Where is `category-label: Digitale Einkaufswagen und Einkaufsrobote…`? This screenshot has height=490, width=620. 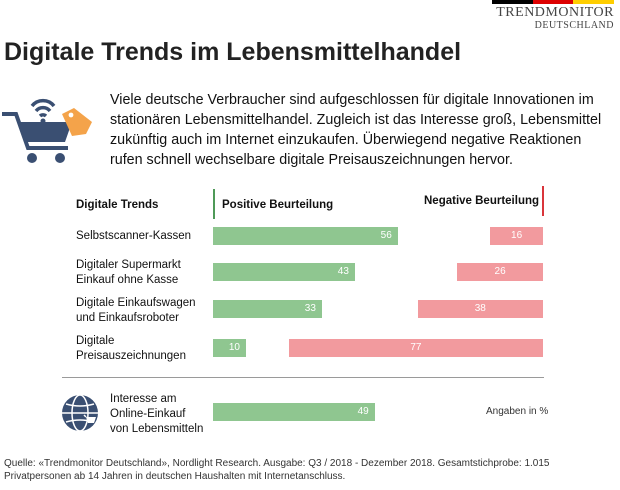 category-label: Digitale Einkaufswagen und Einkaufsrobote… is located at coordinates (136, 311).